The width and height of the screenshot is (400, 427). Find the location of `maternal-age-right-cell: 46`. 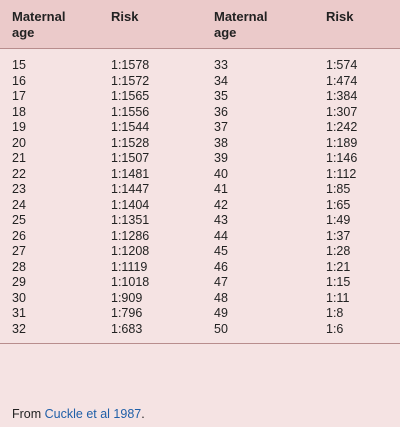

maternal-age-right-cell: 46 is located at coordinates (221, 266).